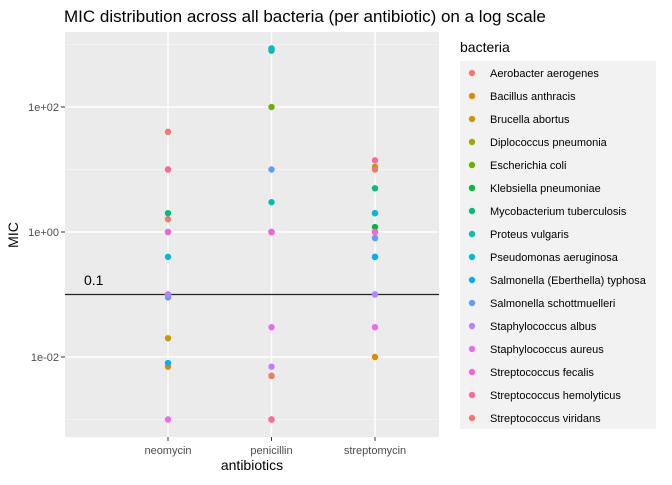 The image size is (672, 485). Describe the element at coordinates (167, 451) in the screenshot. I see `x-tick-label: neomycin` at that location.